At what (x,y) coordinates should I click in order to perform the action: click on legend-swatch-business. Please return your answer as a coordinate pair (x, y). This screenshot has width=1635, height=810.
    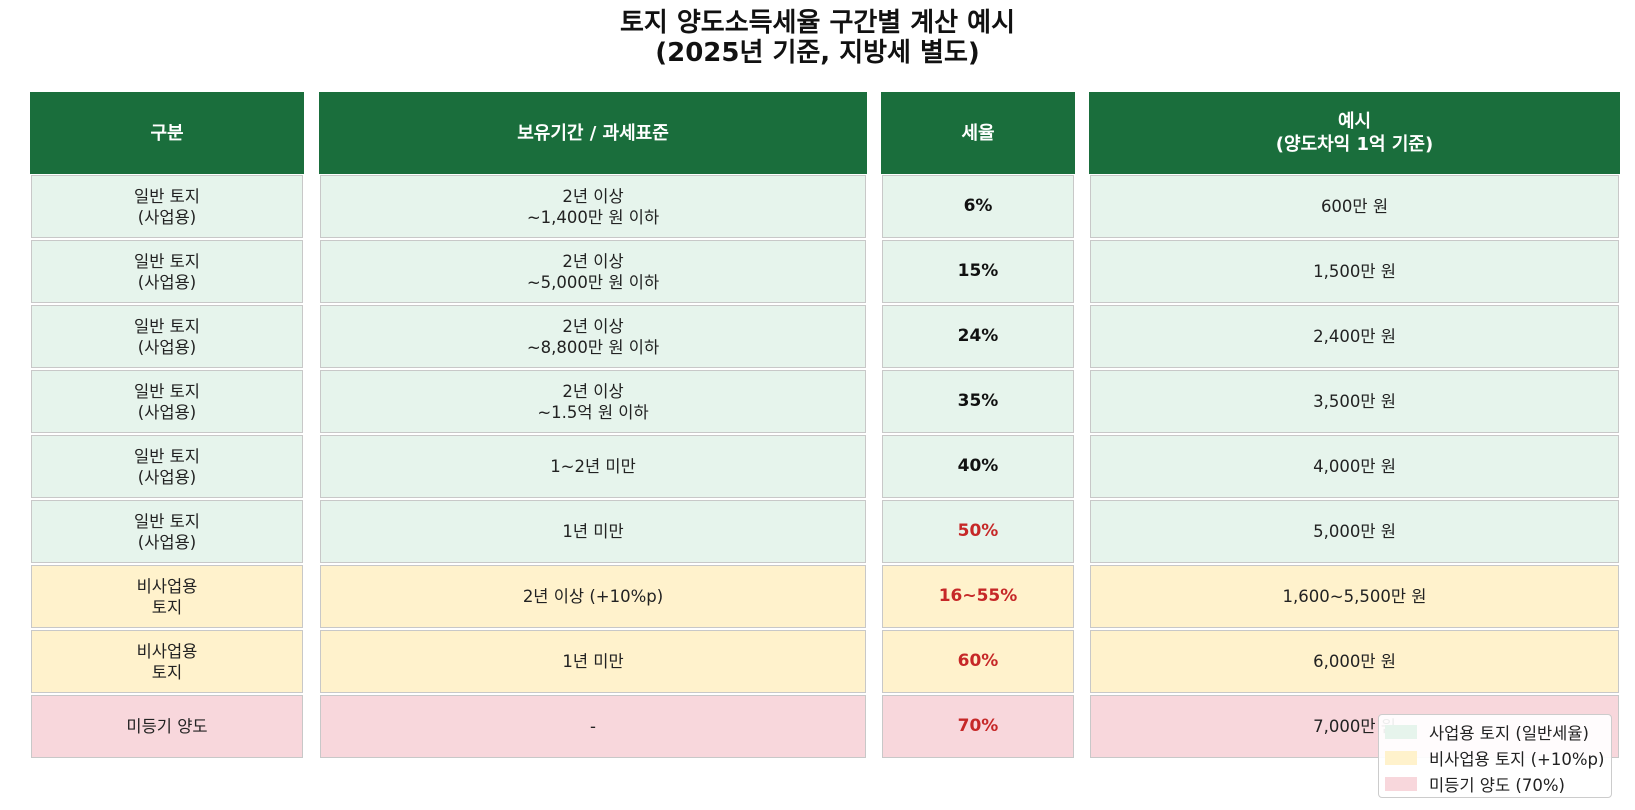
    Looking at the image, I should click on (1401, 732).